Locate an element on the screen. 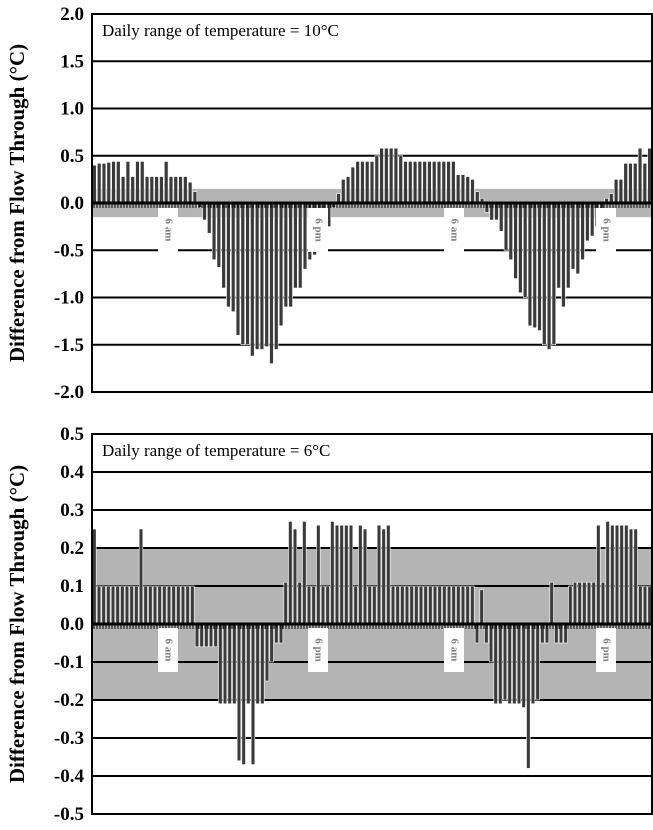 The image size is (653, 830). y-tick-label: -0.1 is located at coordinates (69, 662).